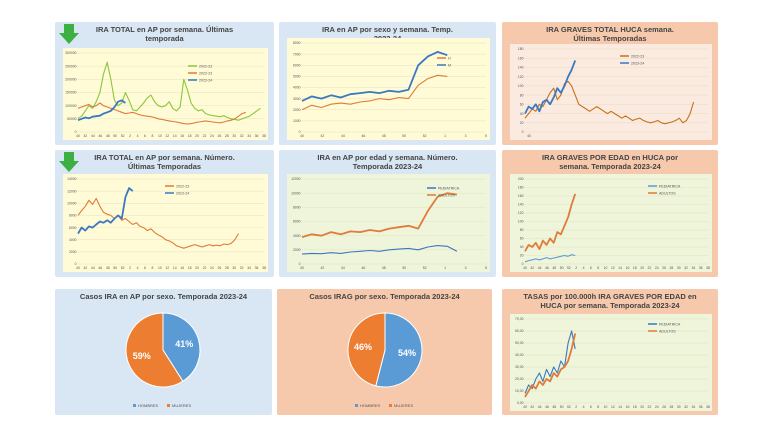 The height and width of the screenshot is (432, 768). I want to click on y-tick-label: 40,00, so click(519, 355).